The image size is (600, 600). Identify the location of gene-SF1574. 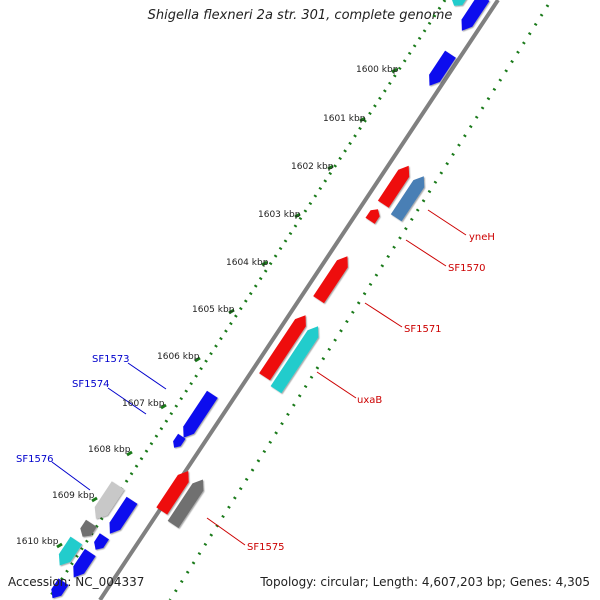
(179, 440).